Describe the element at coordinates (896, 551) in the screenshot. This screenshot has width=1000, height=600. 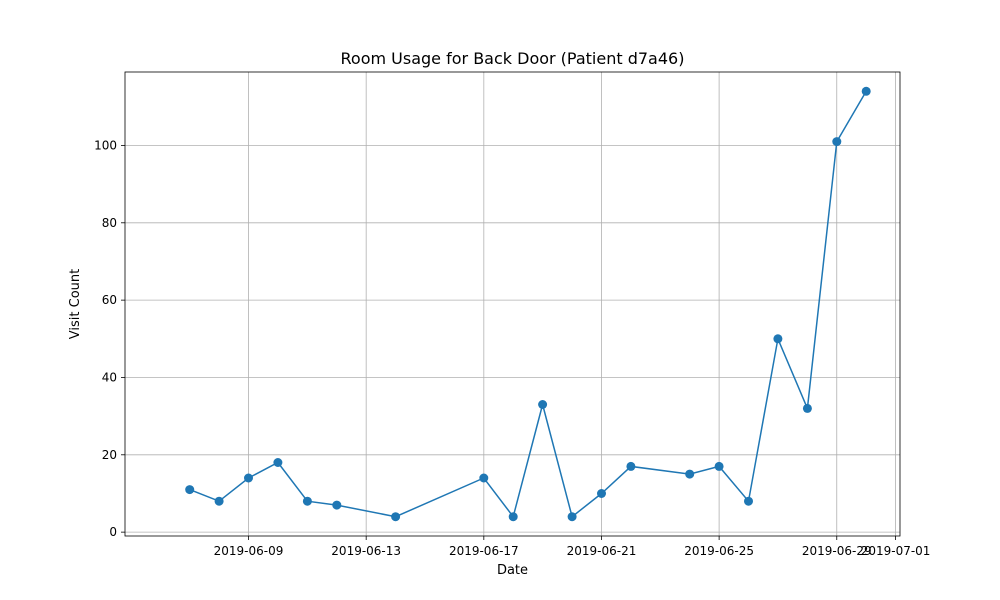
I see `x-tick-label: 2019-07-01` at that location.